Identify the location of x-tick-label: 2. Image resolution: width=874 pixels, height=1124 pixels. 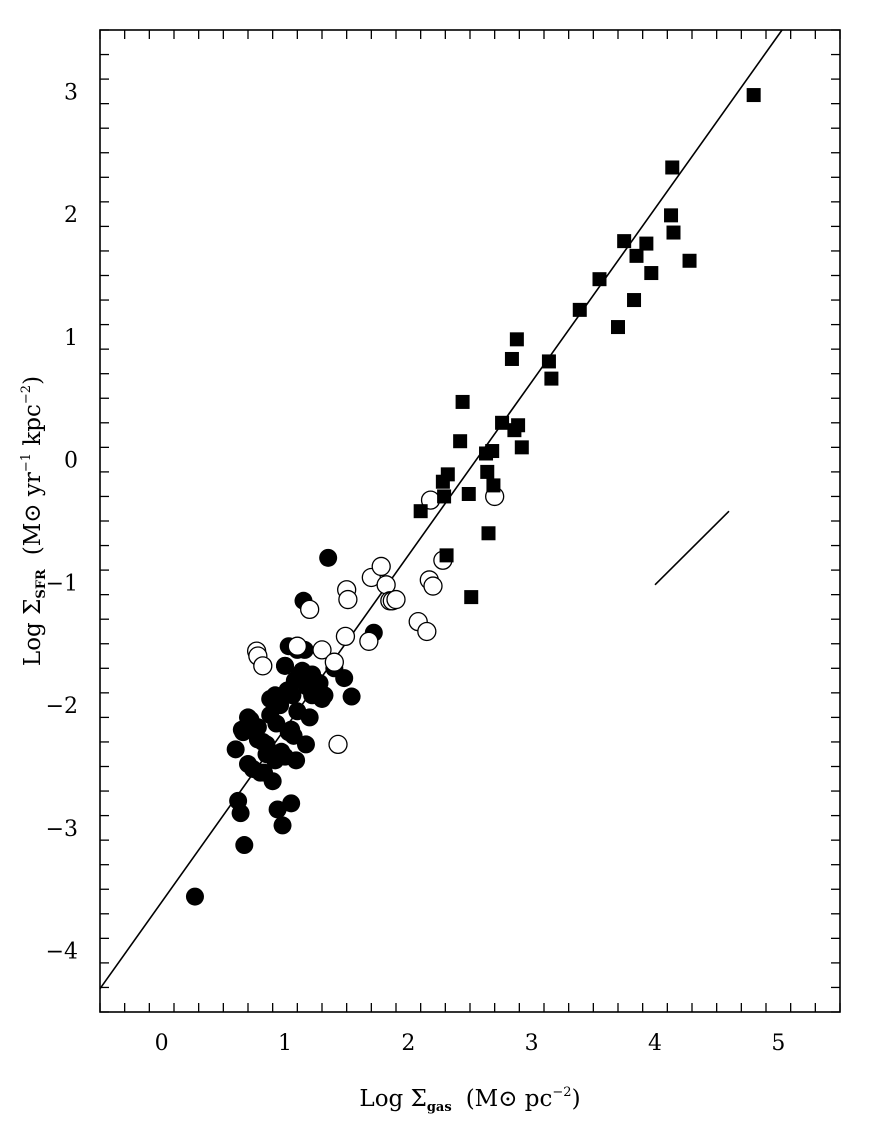
(408, 1043).